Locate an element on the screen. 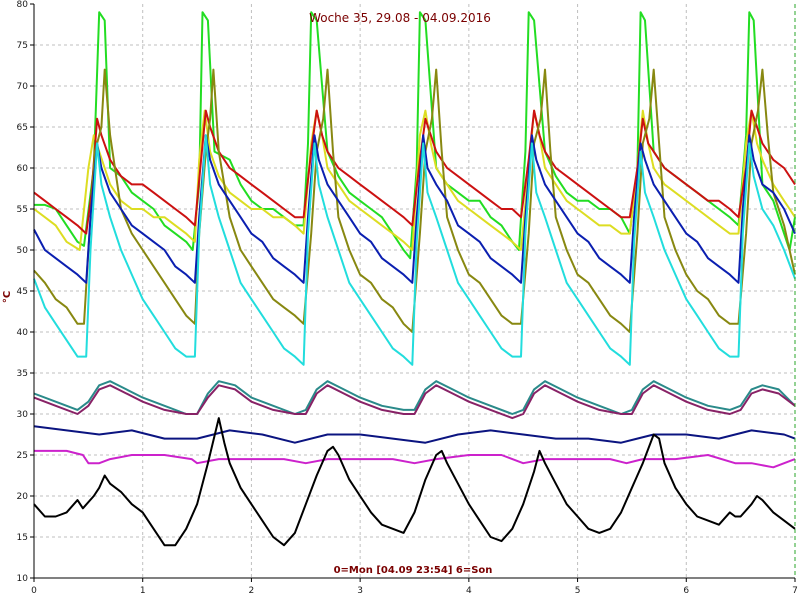 This screenshot has height=605, width=800. y-tick-label: 35 is located at coordinates (22, 374).